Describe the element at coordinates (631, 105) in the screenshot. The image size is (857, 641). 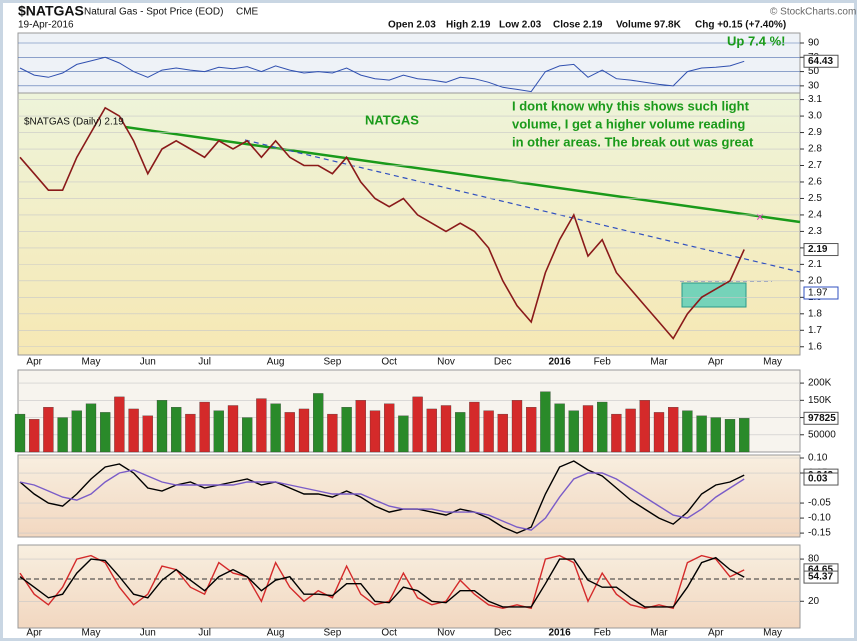
I see `annotation: I dont know why this shows such light` at that location.